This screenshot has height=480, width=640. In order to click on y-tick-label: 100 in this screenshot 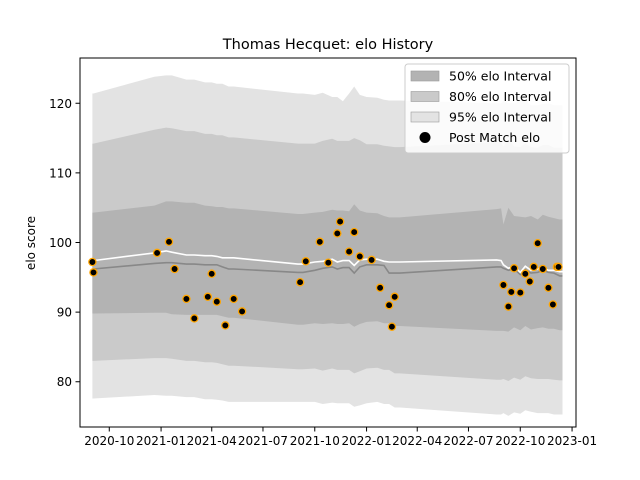, I will do `click(60, 243)`.